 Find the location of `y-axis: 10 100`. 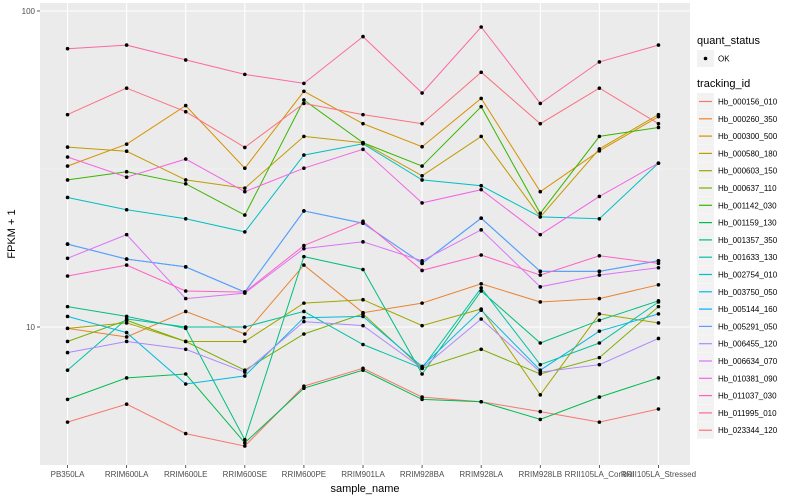

y-axis: 10 100 is located at coordinates (31, 169).